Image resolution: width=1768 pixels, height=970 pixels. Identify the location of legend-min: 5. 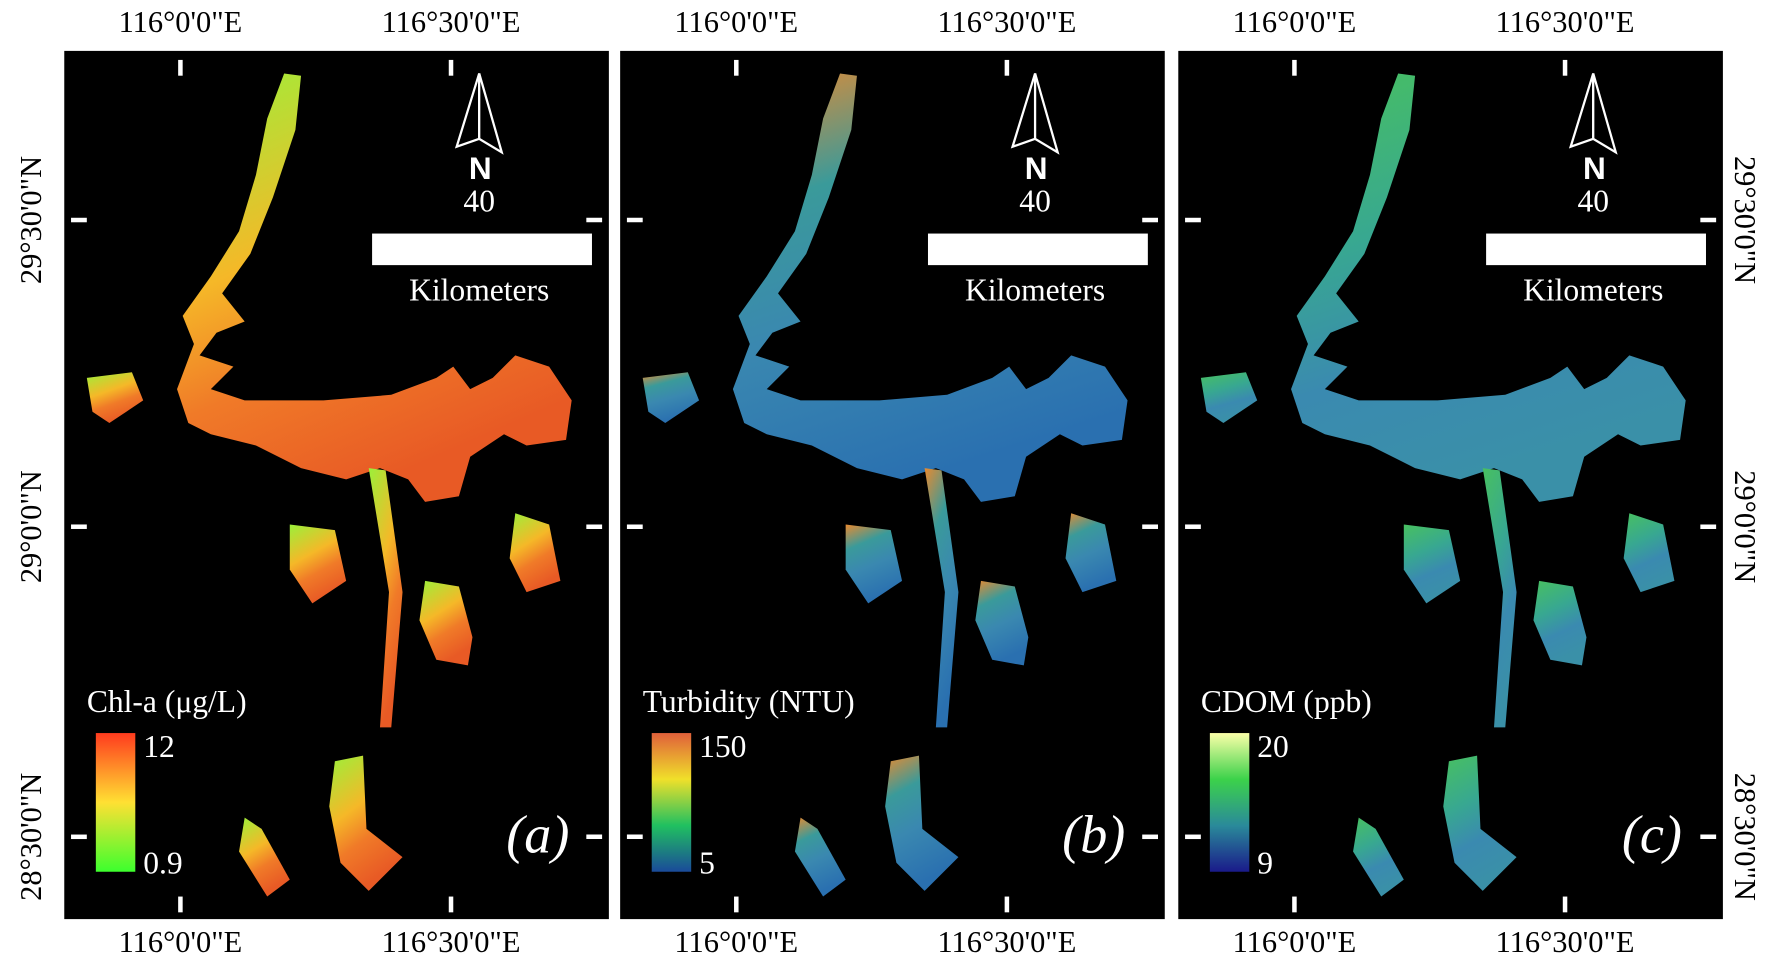
(707, 862).